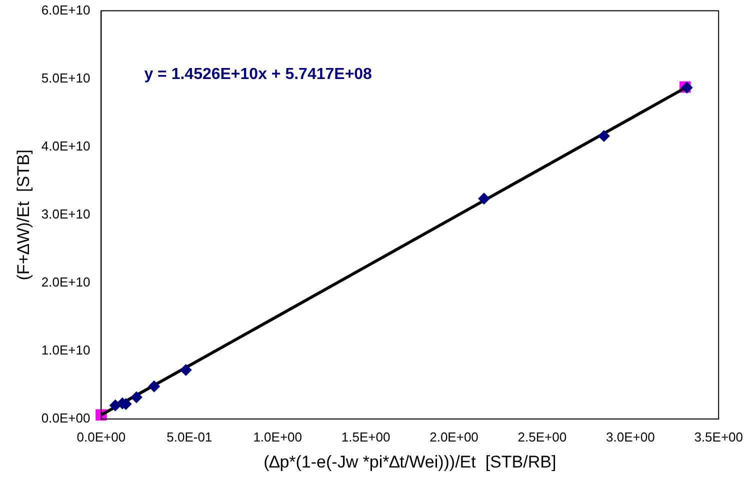 The width and height of the screenshot is (746, 481). What do you see at coordinates (410, 462) in the screenshot?
I see `x-axis-title: (∆p*(1-e(-Jw *pi*∆t/Wei)))/Et [STB/RB]` at bounding box center [410, 462].